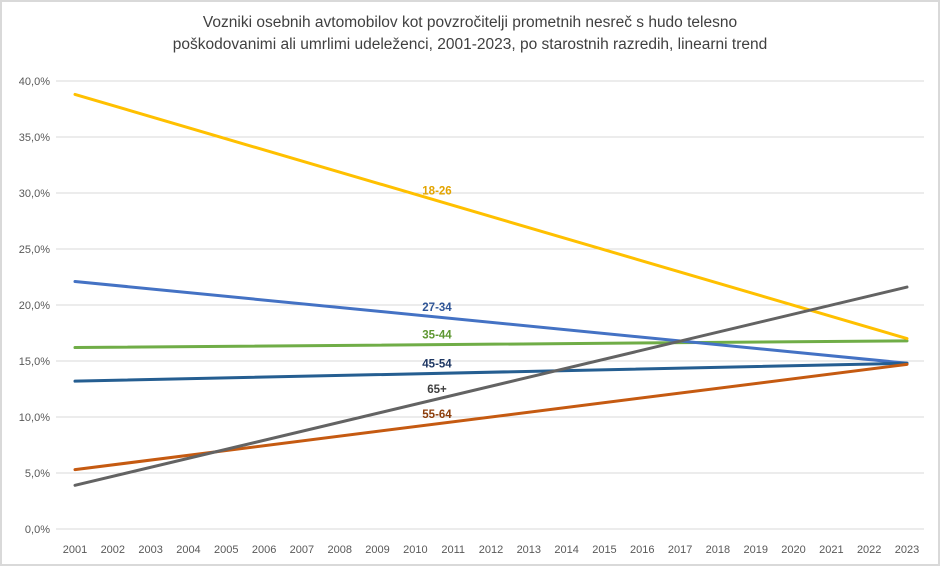 This screenshot has width=940, height=566. Describe the element at coordinates (793, 550) in the screenshot. I see `x-axis-tick-label: 2020` at that location.